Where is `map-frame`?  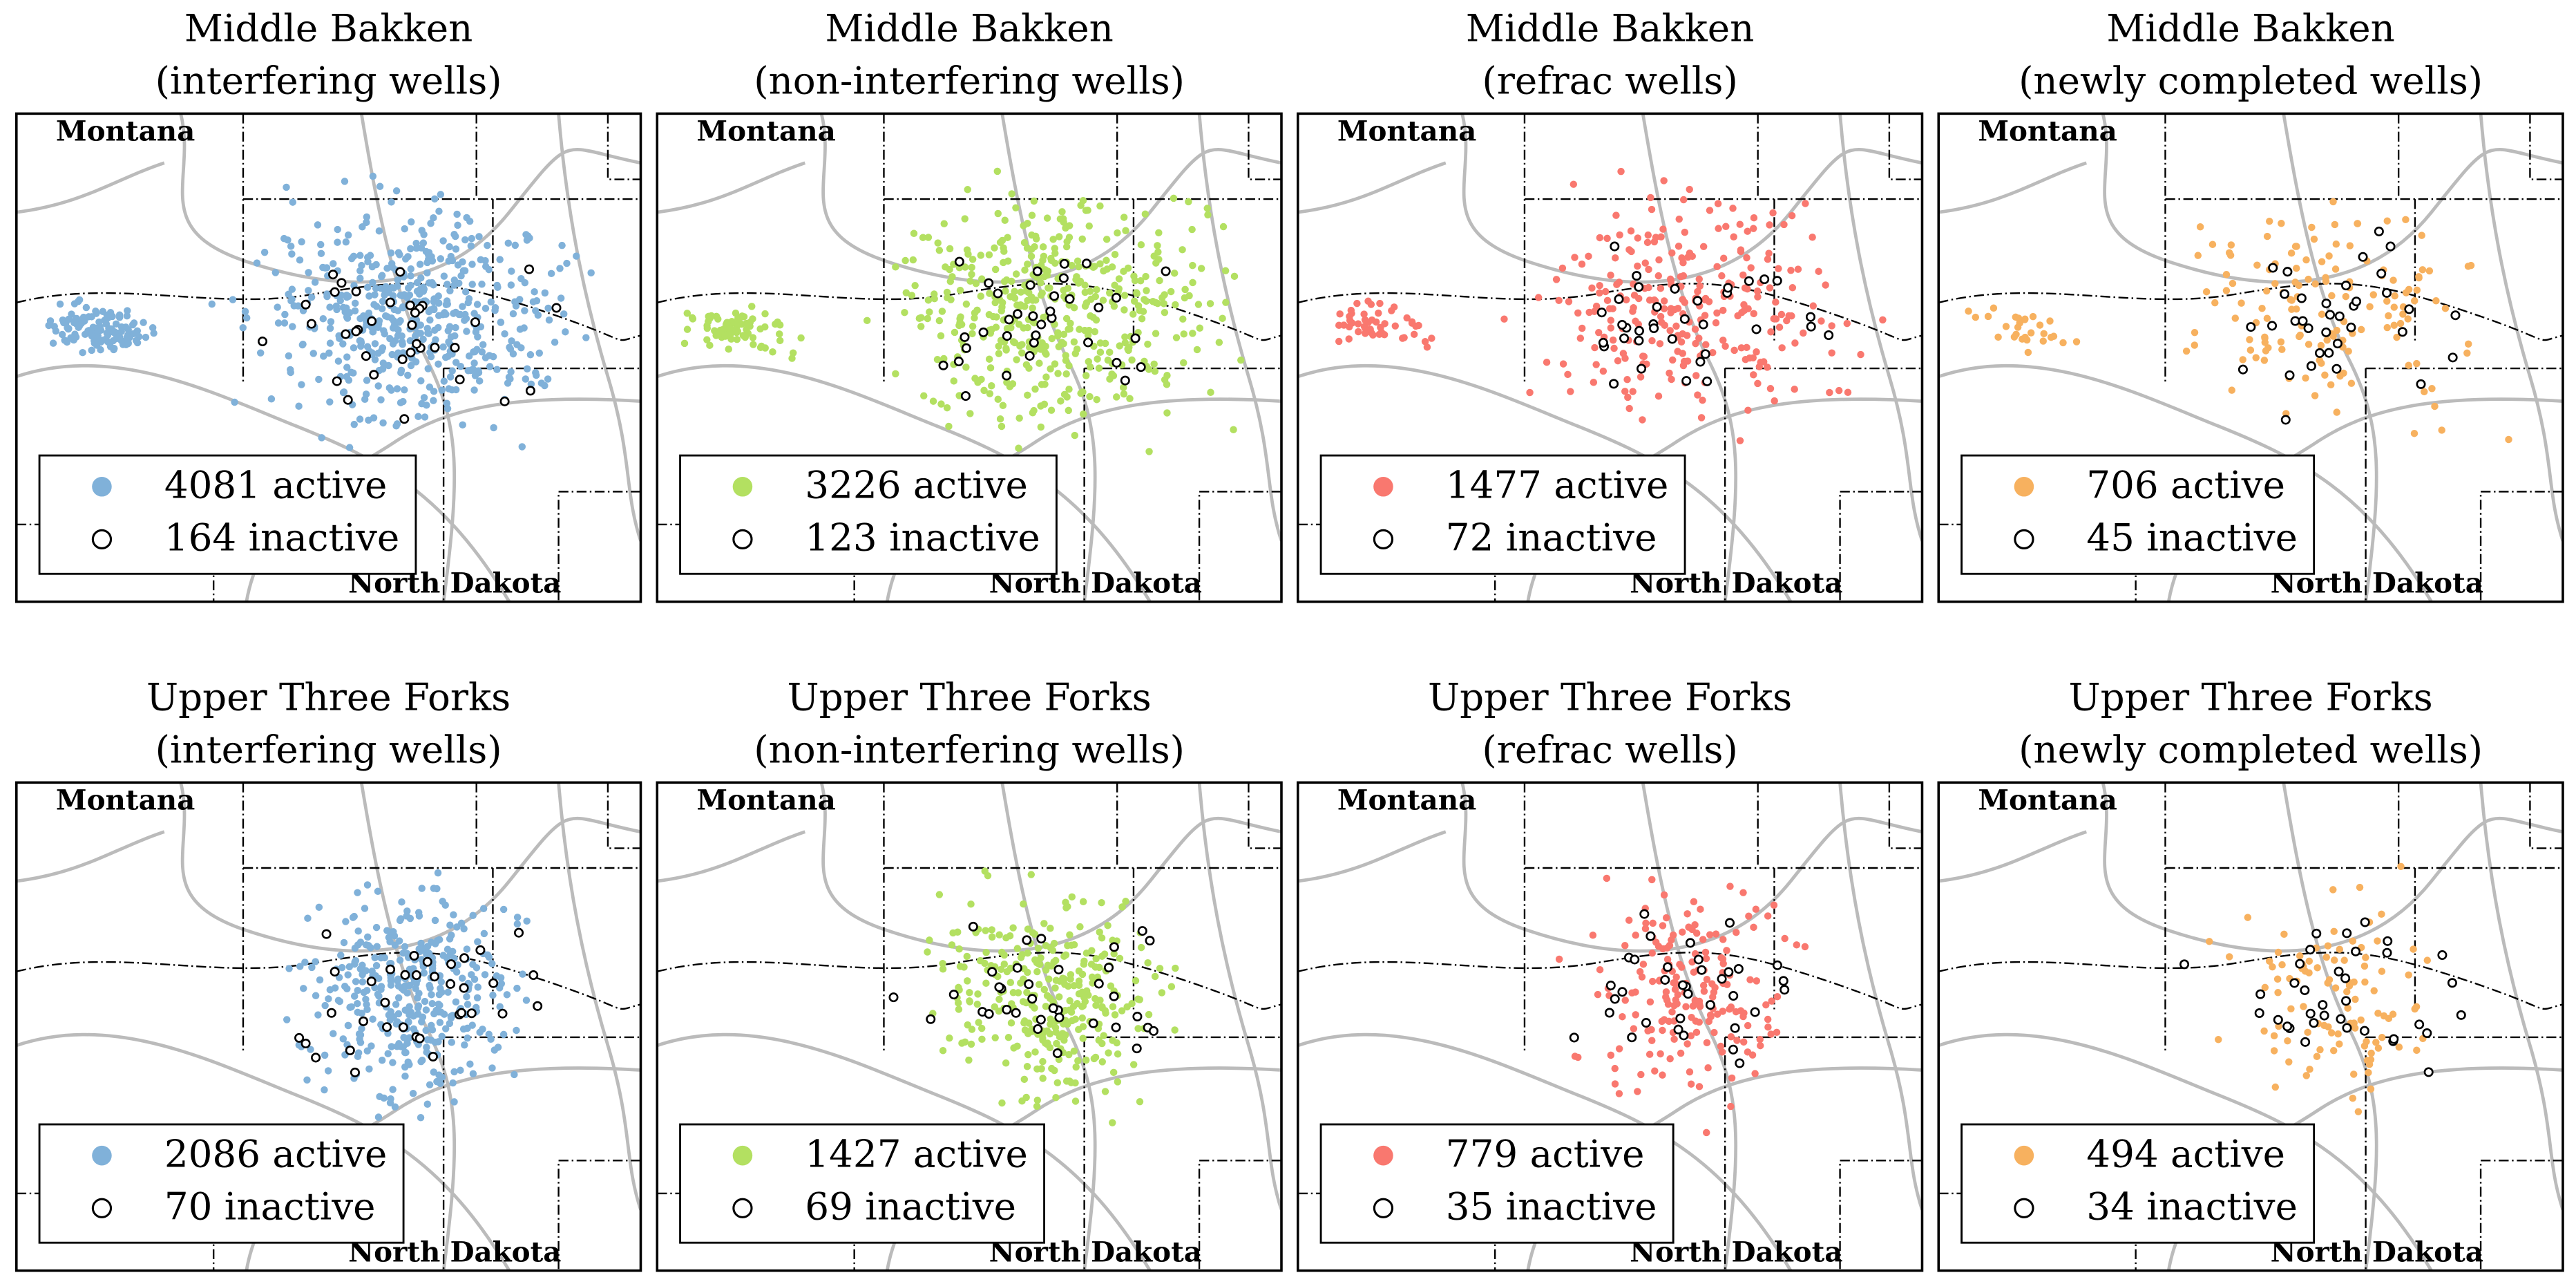 map-frame is located at coordinates (2250, 358).